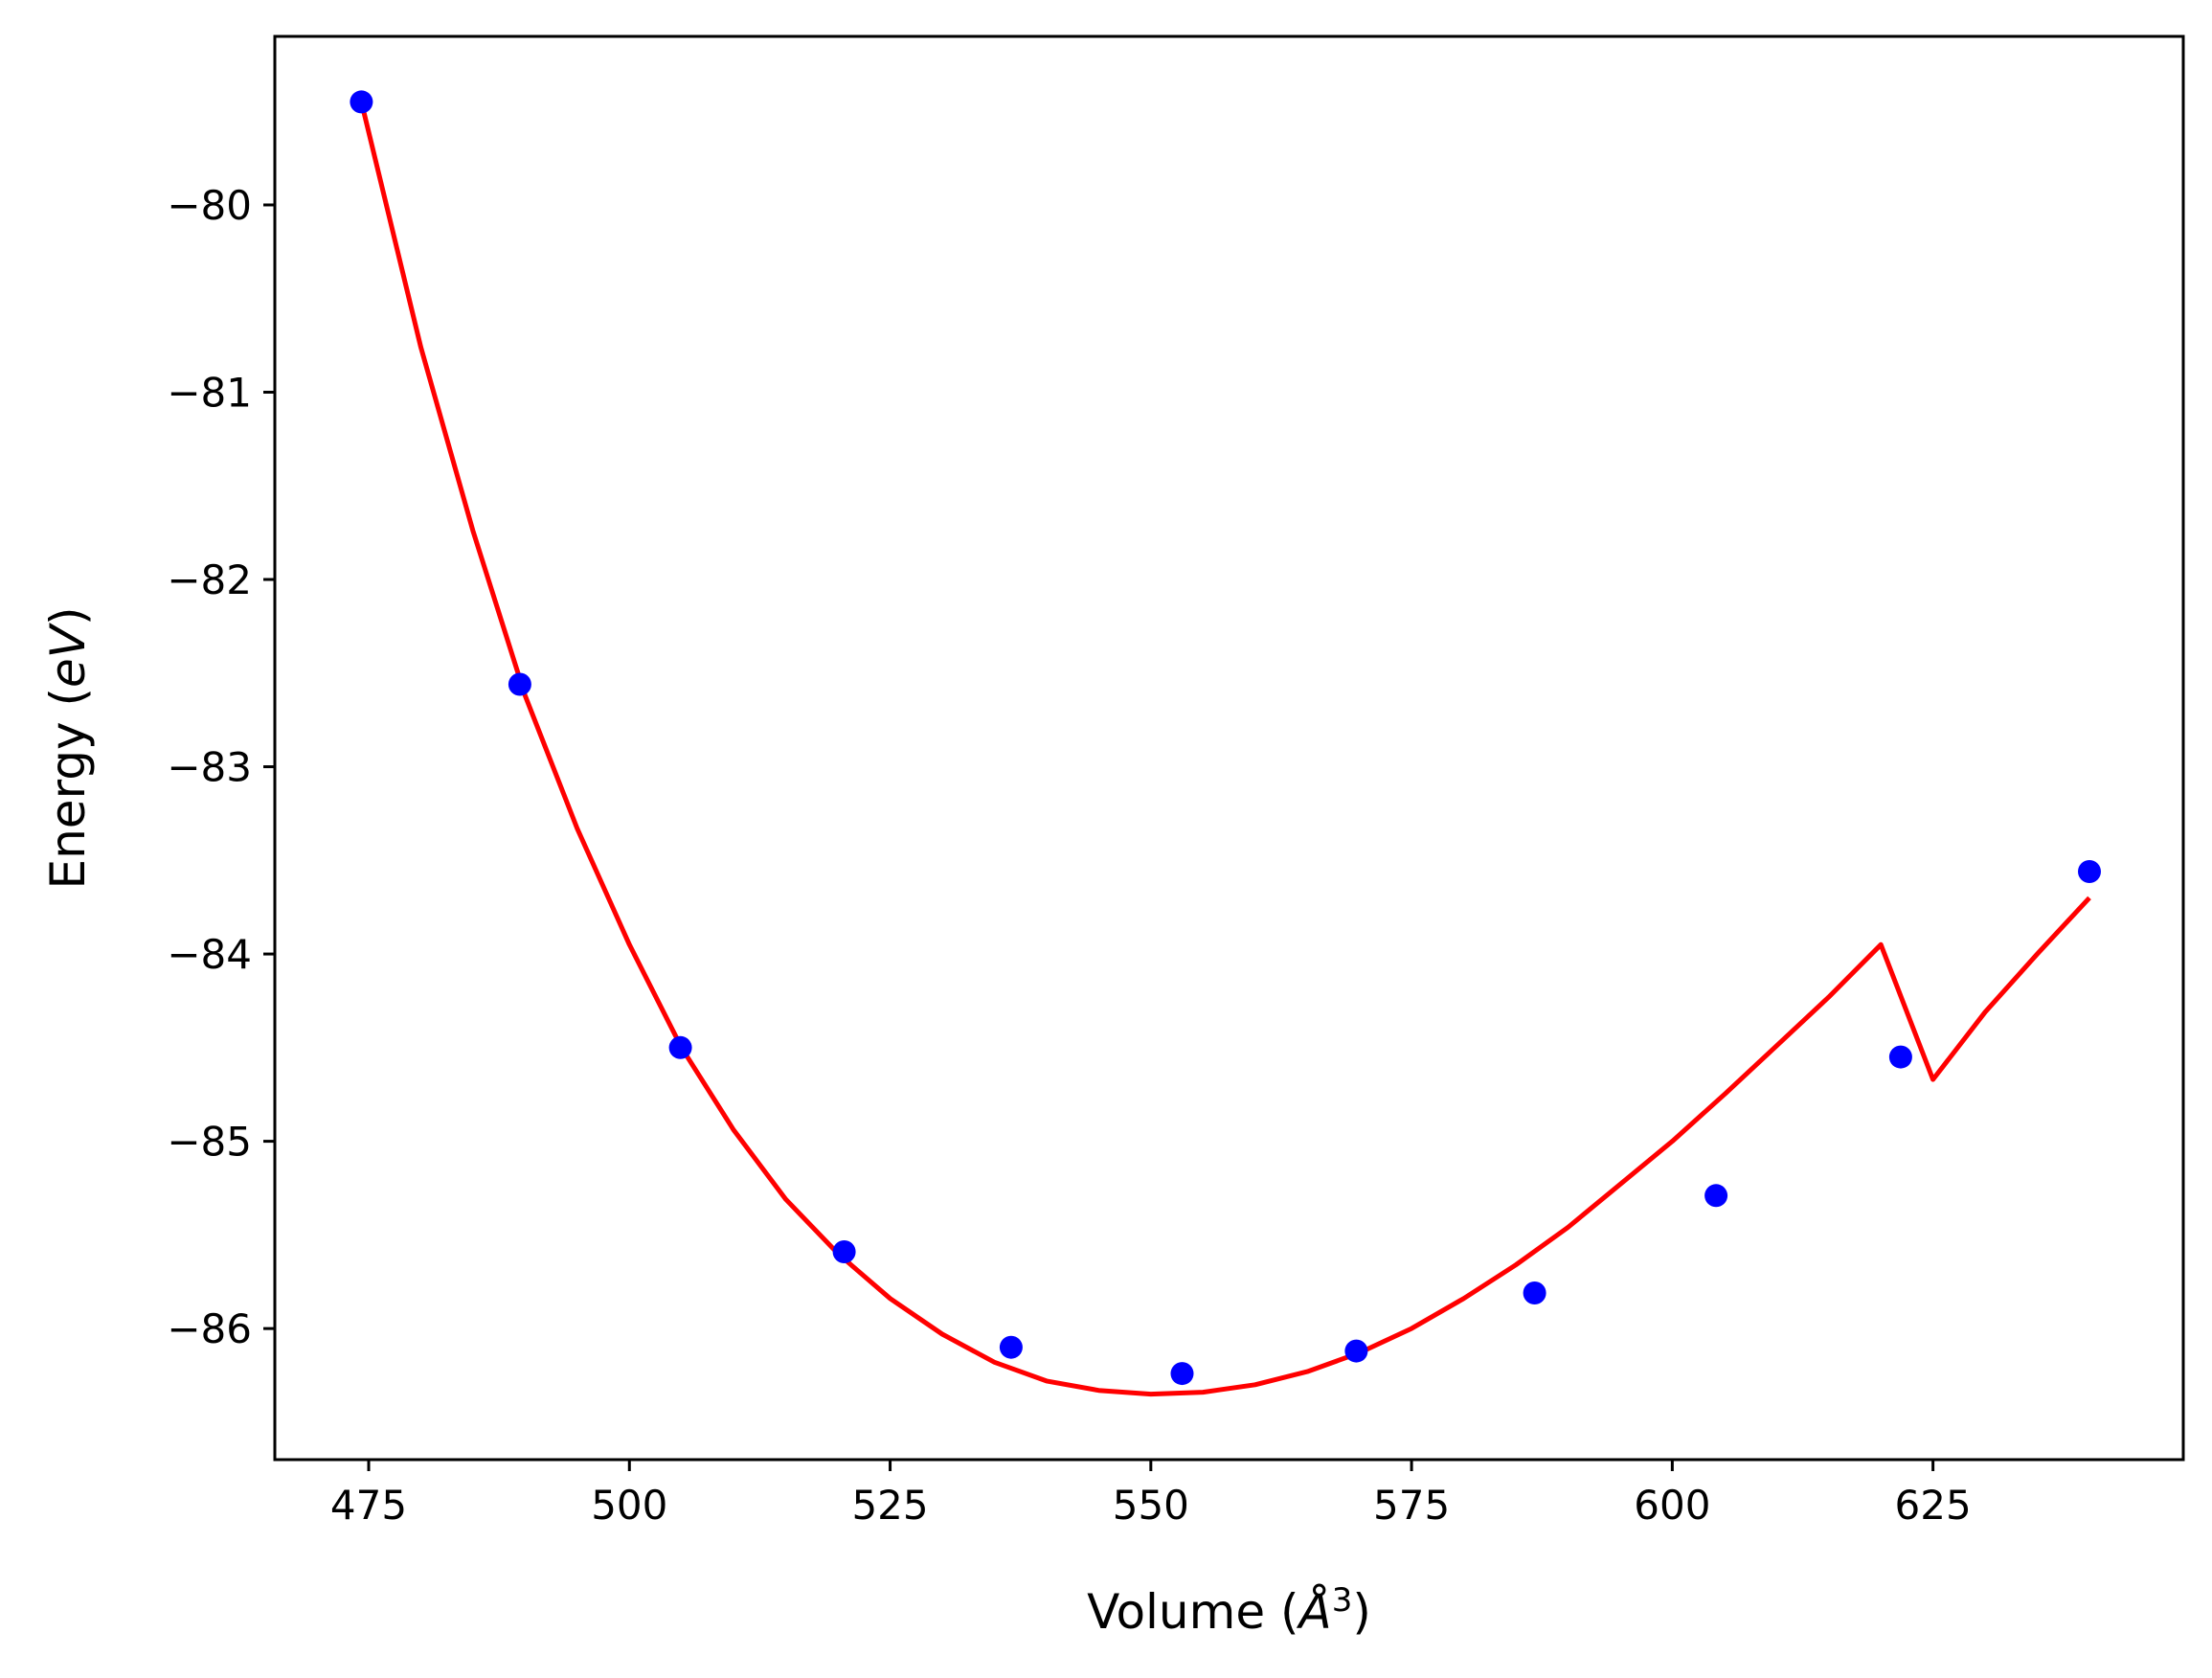 Image resolution: width=2212 pixels, height=1678 pixels. I want to click on y-axis-ticks: −80 −81 −82 −83 −84 −85 −86, so click(221, 767).